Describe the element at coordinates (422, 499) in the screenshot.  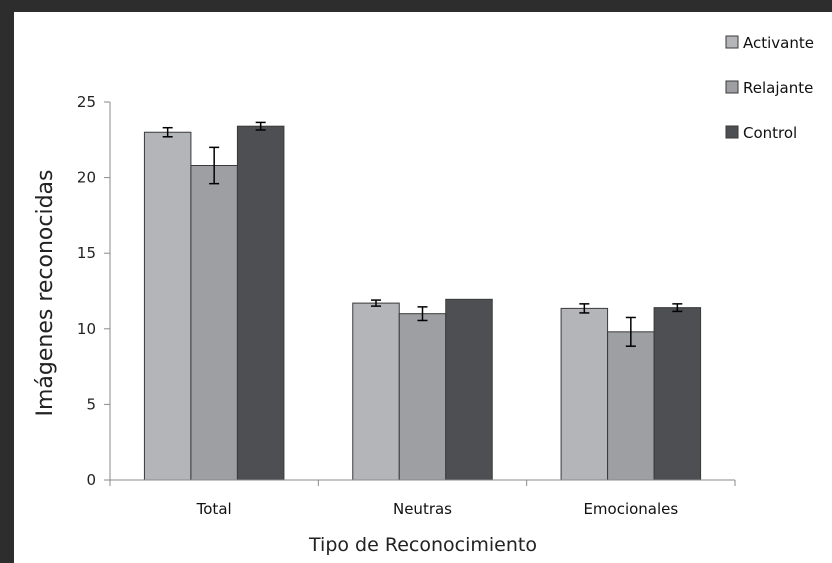
I see `x-ticks-layer: Total Neutras Emocionales` at that location.